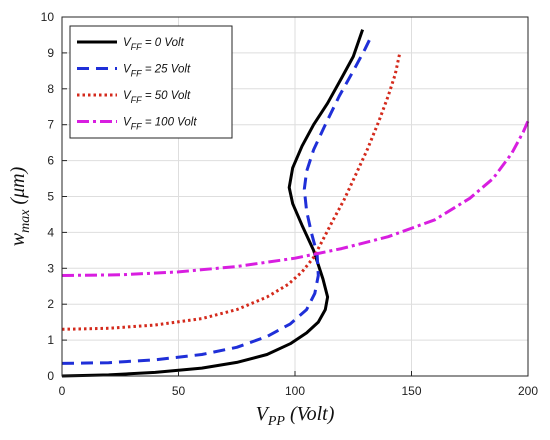  I want to click on legend-label: VFF = 50 Volt, so click(157, 97).